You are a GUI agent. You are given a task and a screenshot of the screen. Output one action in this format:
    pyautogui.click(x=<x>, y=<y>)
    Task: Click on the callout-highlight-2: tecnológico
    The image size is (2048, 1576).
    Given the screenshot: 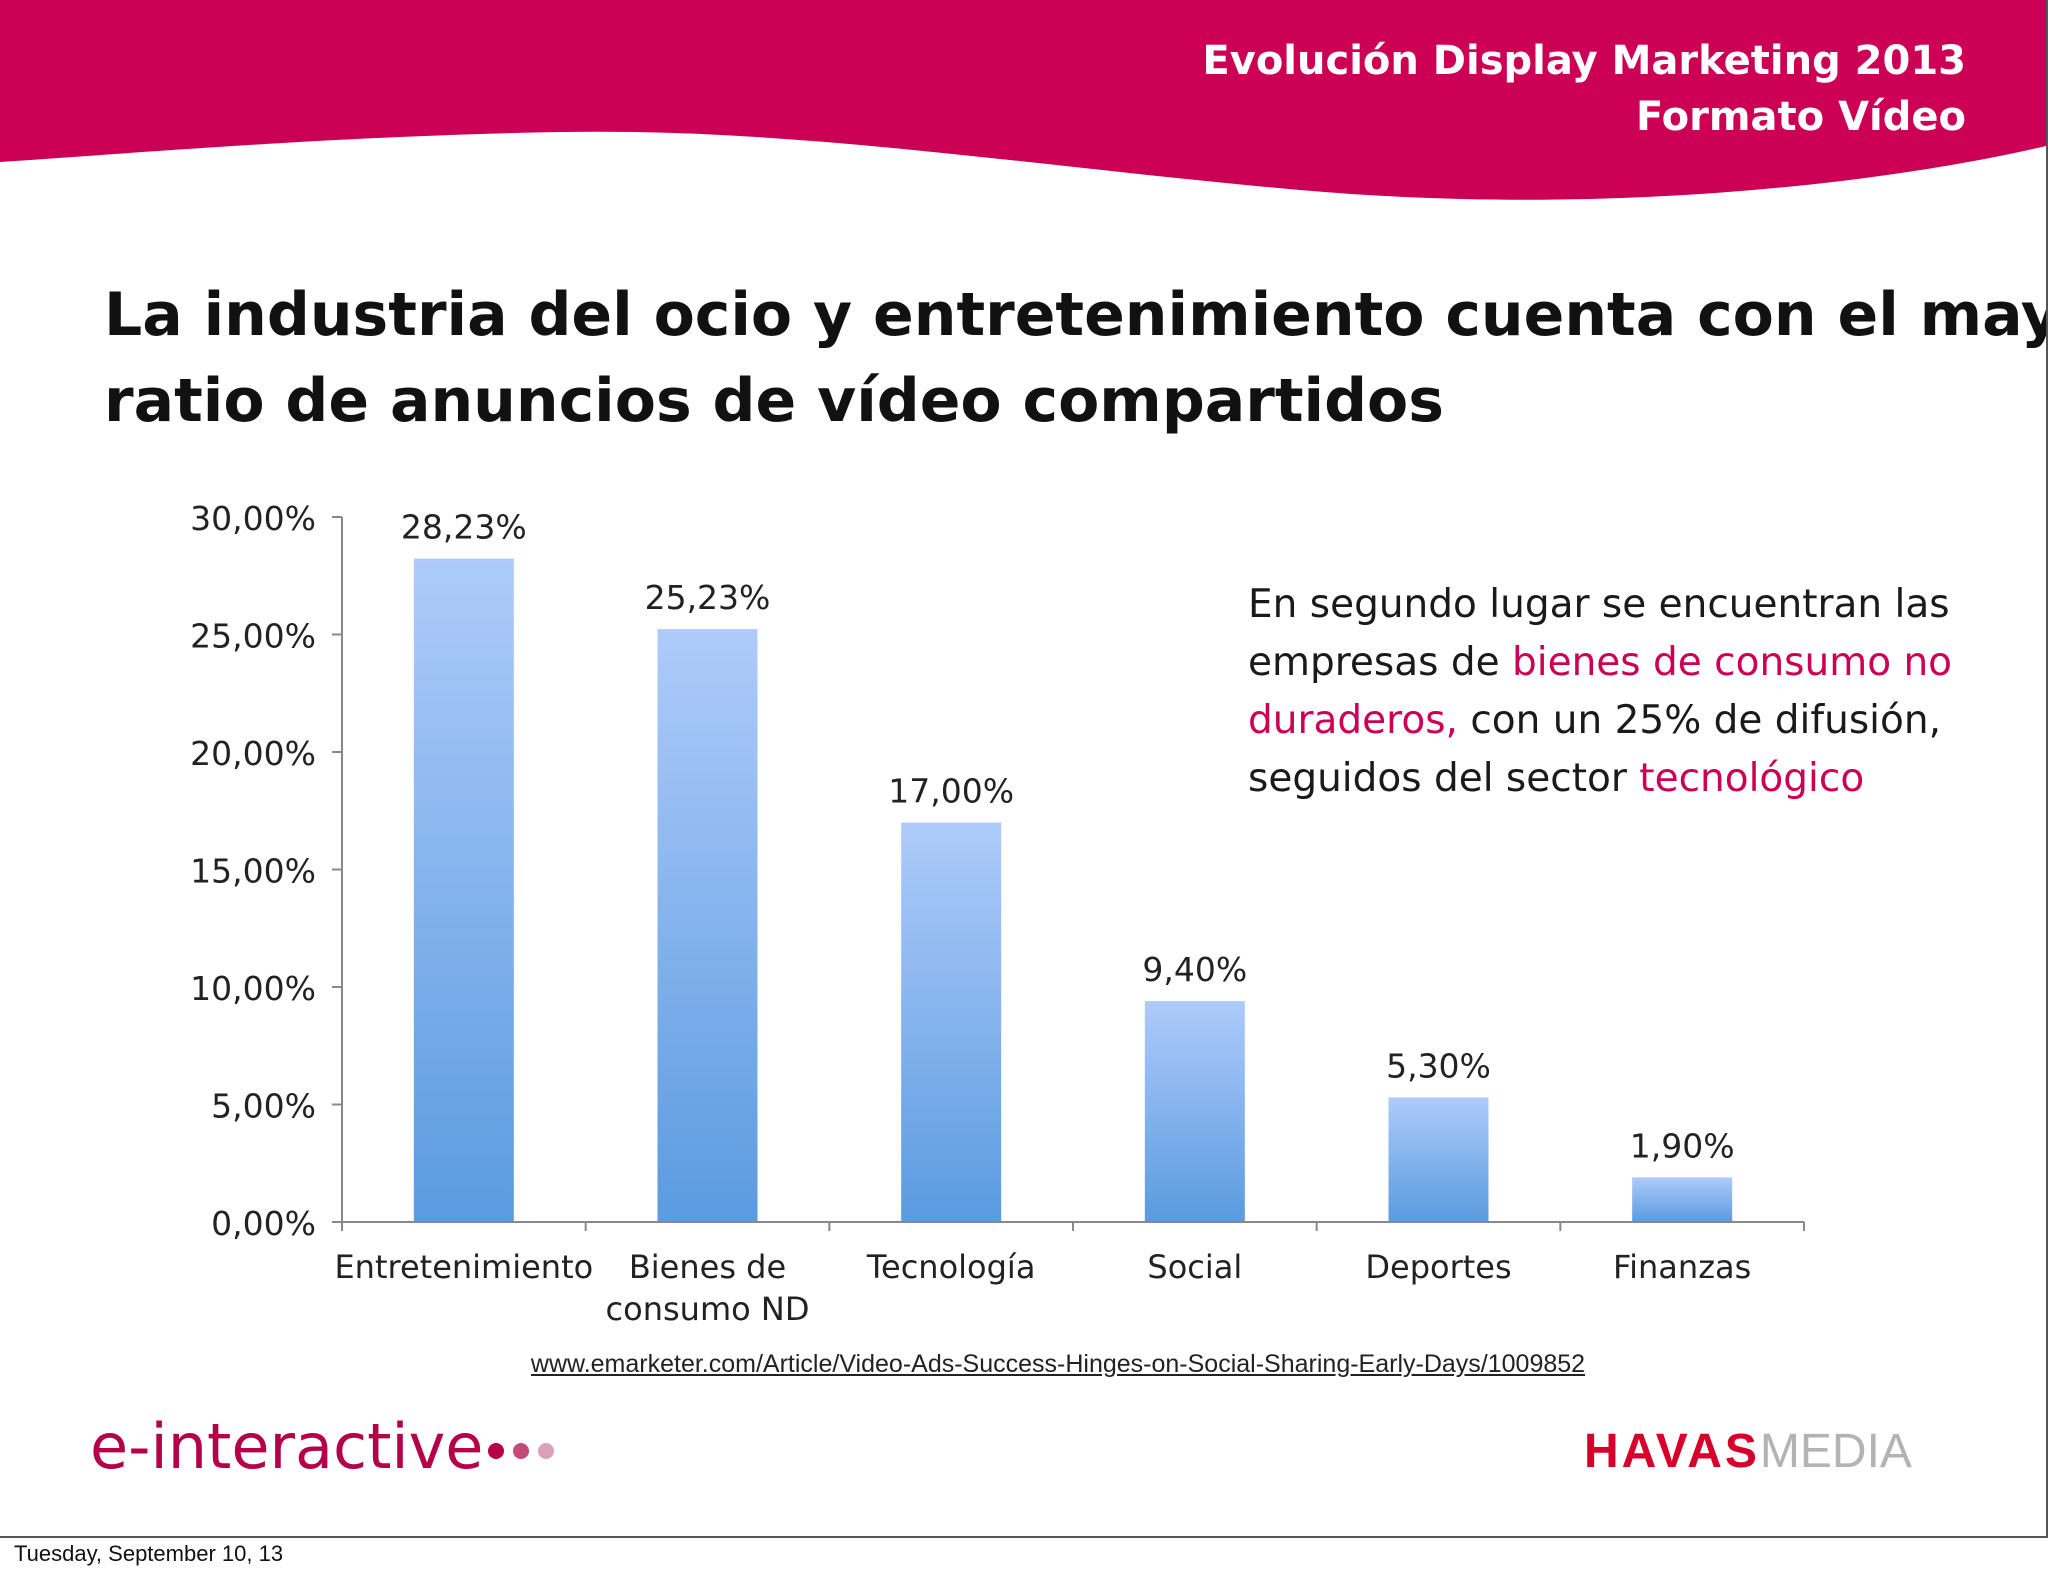 What is the action you would take?
    pyautogui.click(x=1752, y=778)
    